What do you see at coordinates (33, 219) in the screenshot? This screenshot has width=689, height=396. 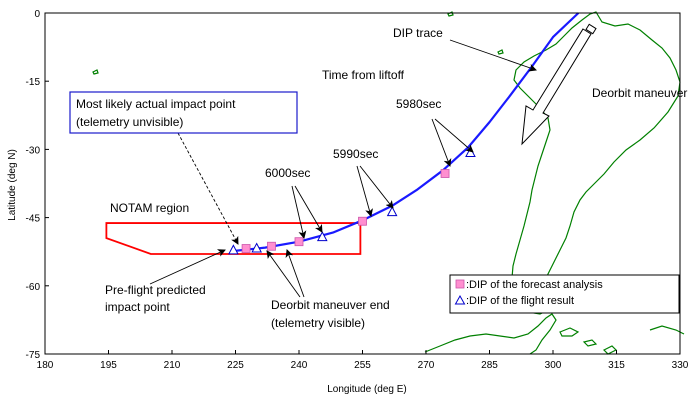 I see `y-tick-label: -45` at bounding box center [33, 219].